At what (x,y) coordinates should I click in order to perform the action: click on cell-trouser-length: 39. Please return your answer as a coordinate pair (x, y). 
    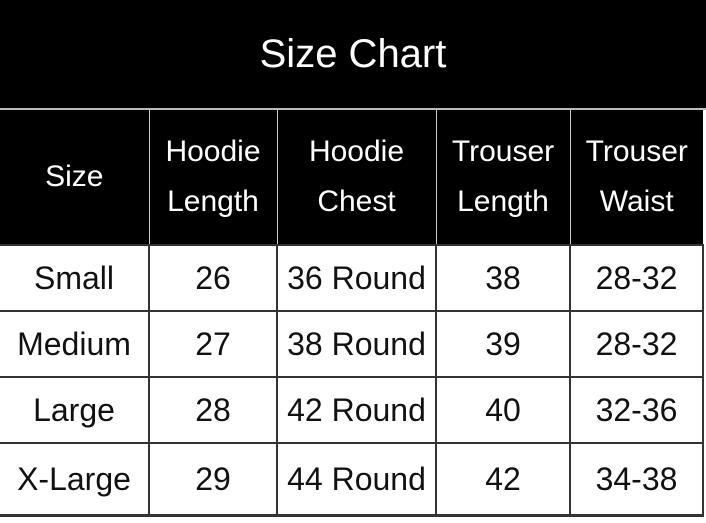
    Looking at the image, I should click on (503, 344).